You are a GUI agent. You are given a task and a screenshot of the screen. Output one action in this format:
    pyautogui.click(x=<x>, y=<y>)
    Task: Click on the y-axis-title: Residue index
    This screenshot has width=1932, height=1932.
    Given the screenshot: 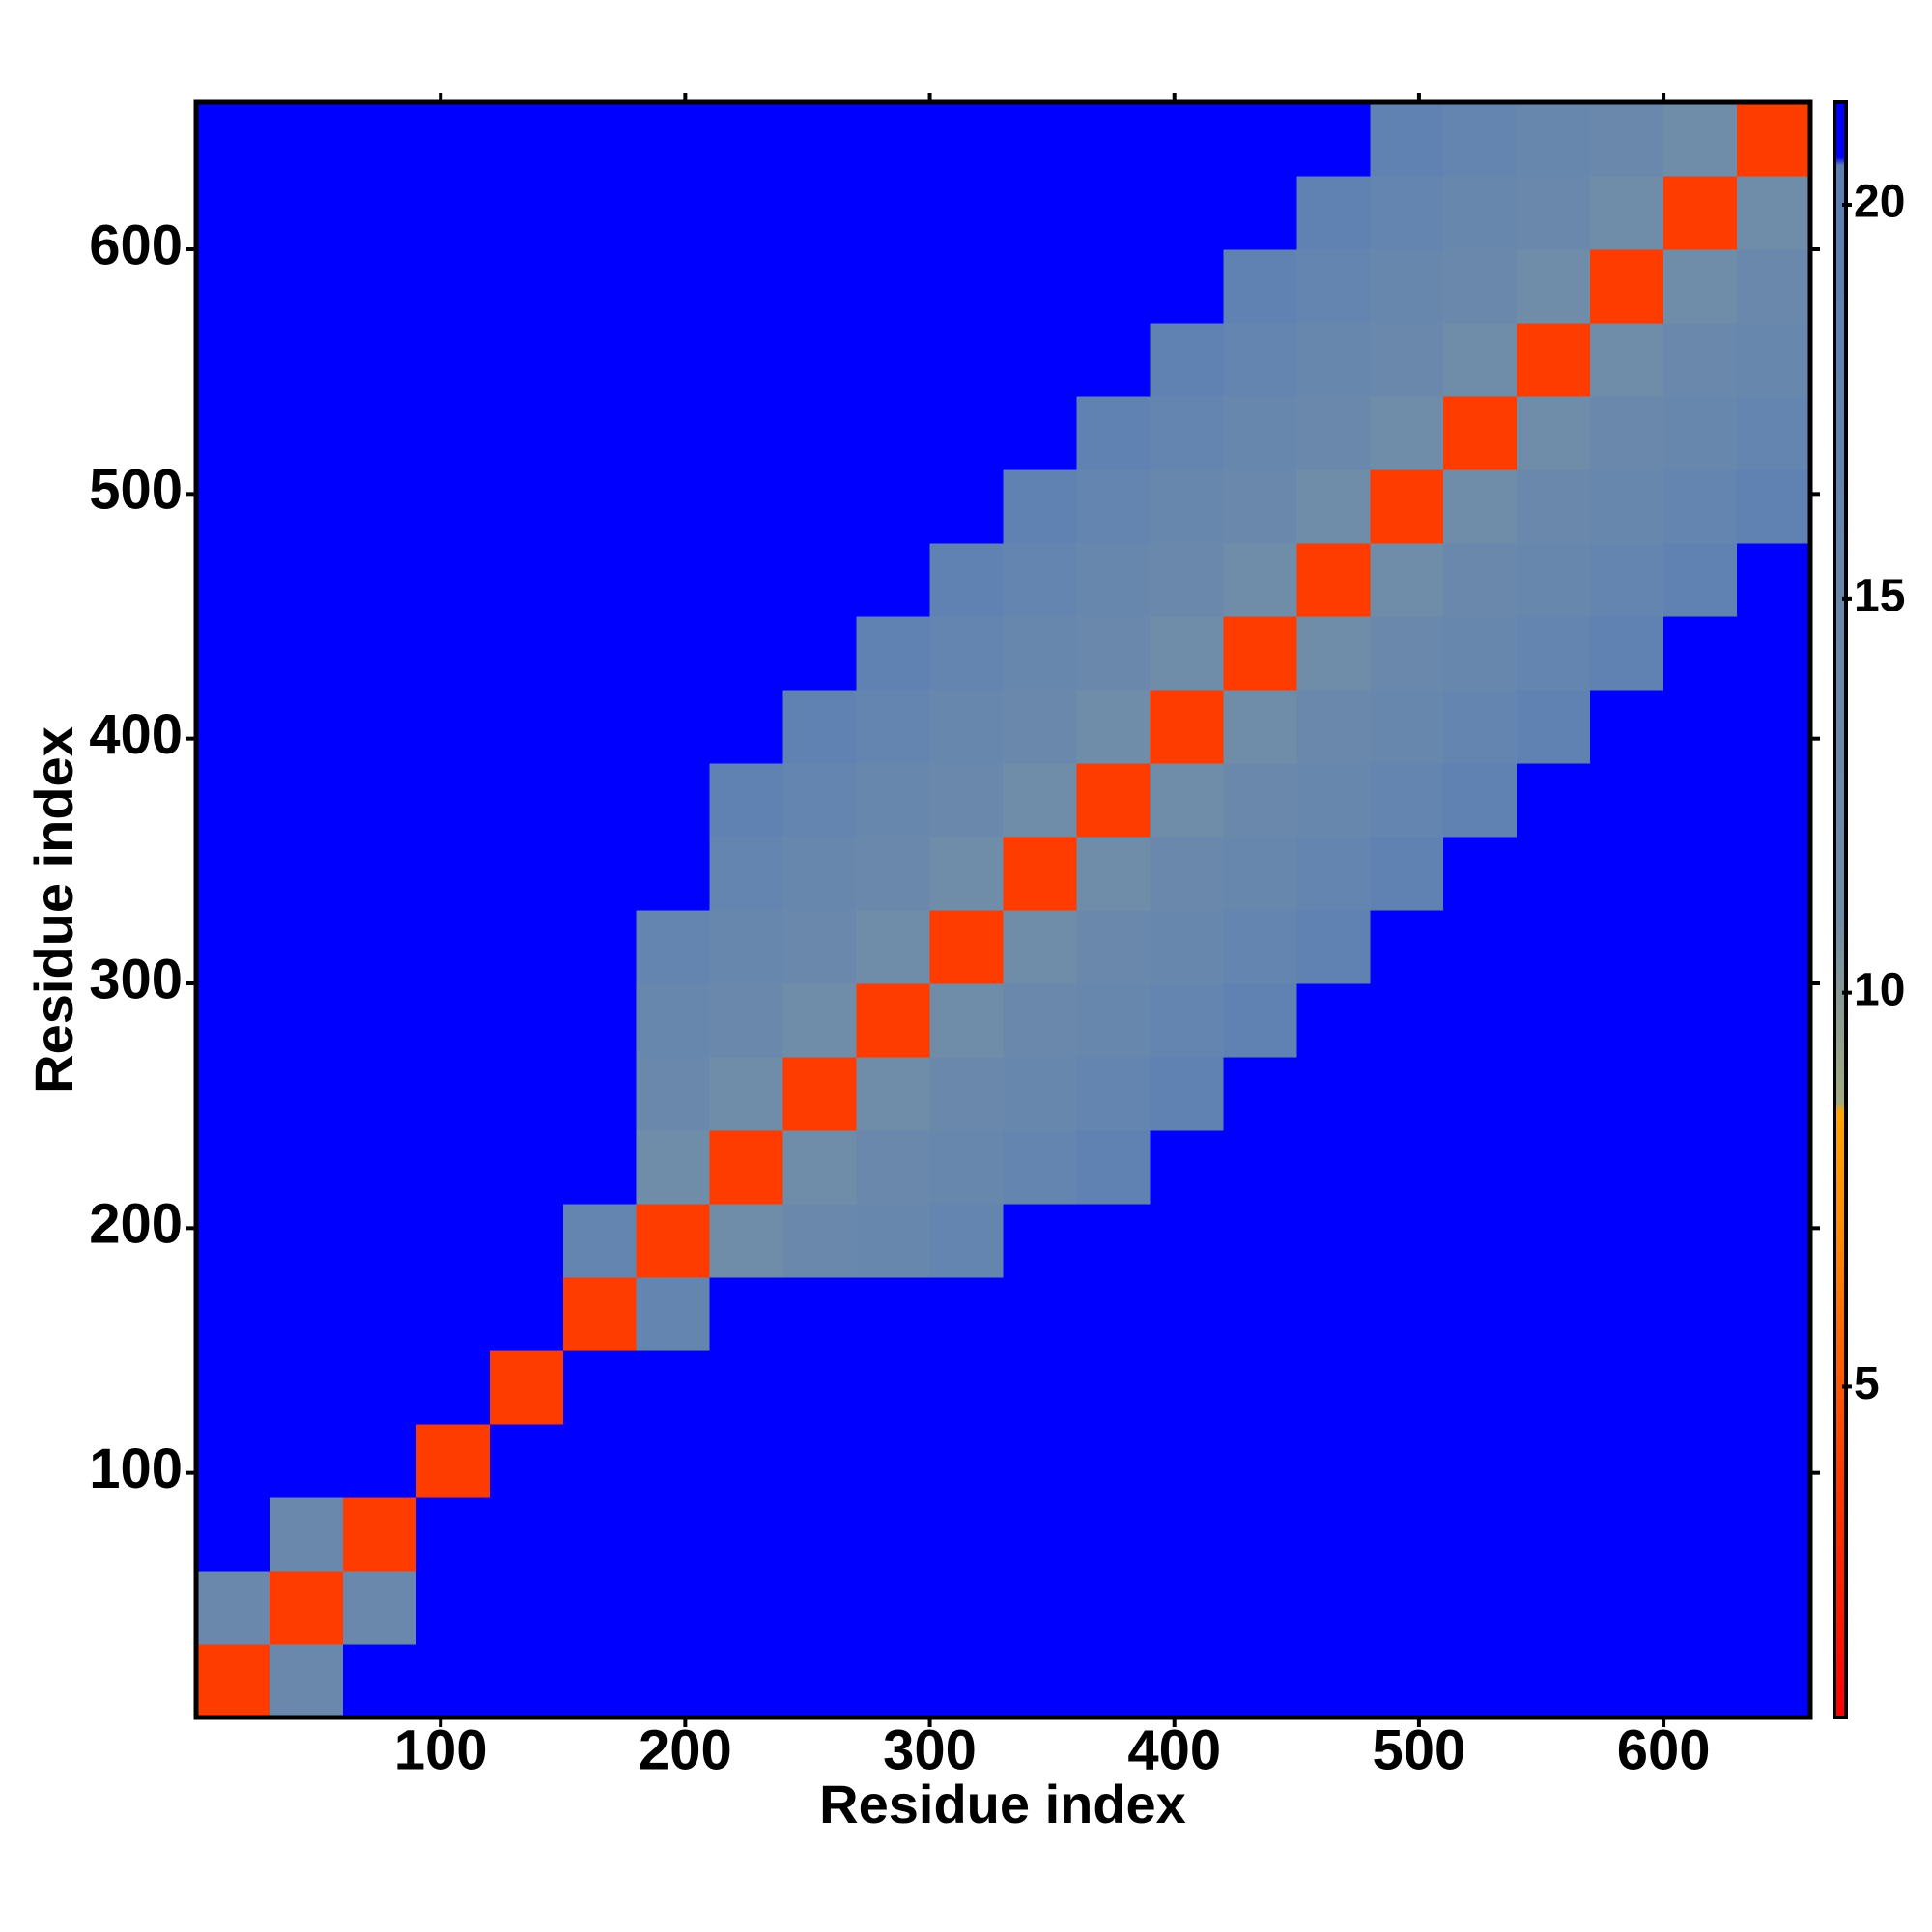 What is the action you would take?
    pyautogui.click(x=53, y=910)
    